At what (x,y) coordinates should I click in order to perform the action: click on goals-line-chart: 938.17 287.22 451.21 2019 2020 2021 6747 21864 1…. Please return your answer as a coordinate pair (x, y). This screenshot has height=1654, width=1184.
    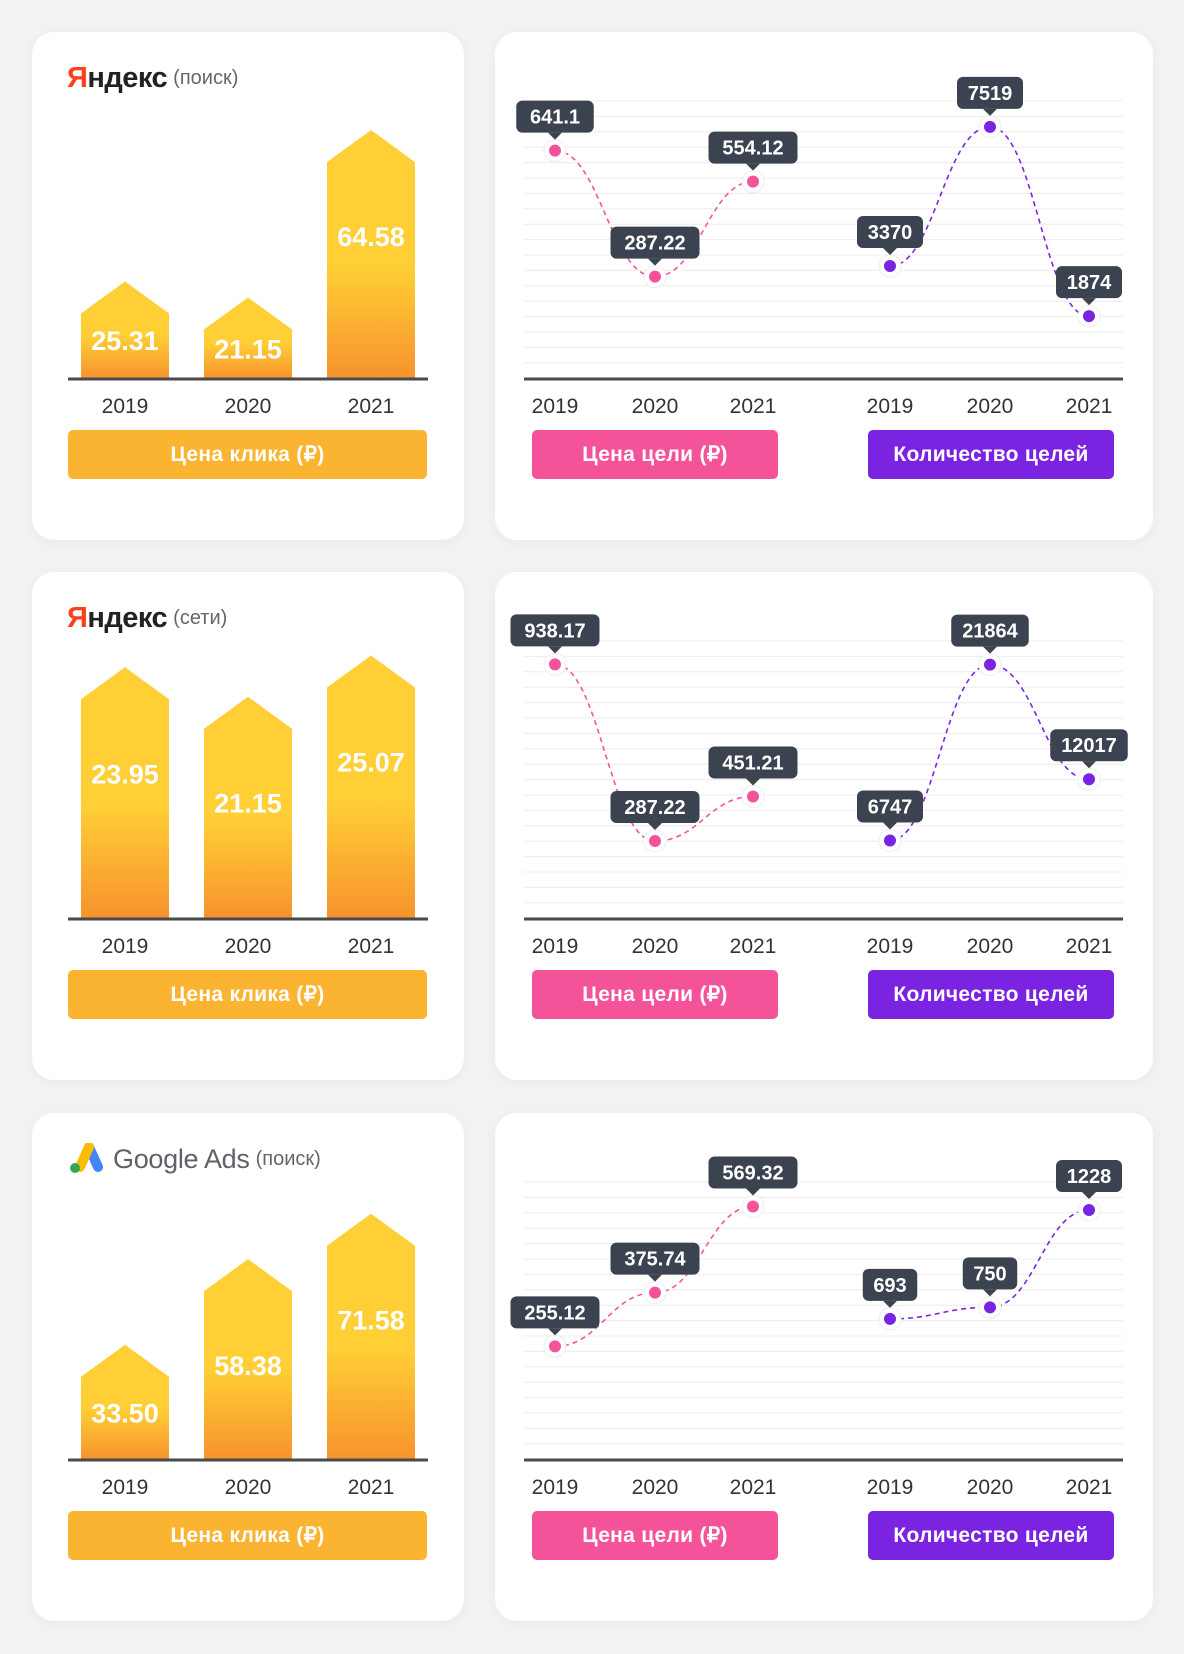
    Looking at the image, I should click on (819, 786).